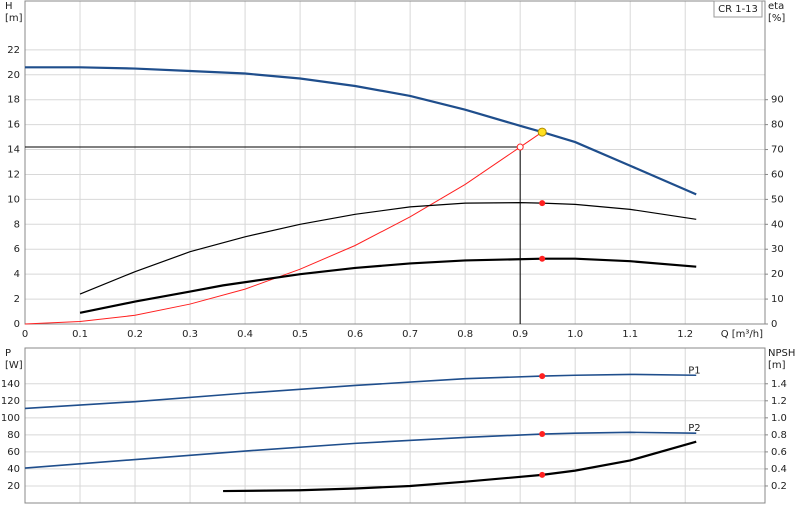  Describe the element at coordinates (779, 452) in the screenshot. I see `y2-tick-label: 0.6` at that location.